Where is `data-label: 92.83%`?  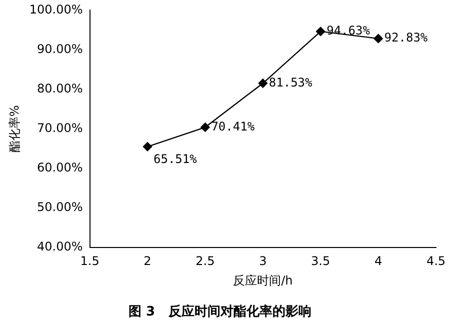
data-label: 92.83% is located at coordinates (406, 37).